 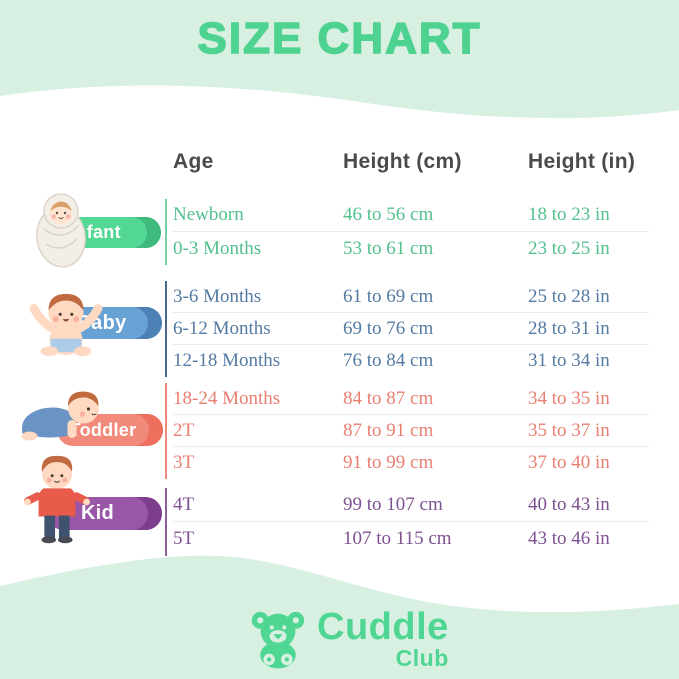 What do you see at coordinates (278, 640) in the screenshot?
I see `teddy-bear-icon` at bounding box center [278, 640].